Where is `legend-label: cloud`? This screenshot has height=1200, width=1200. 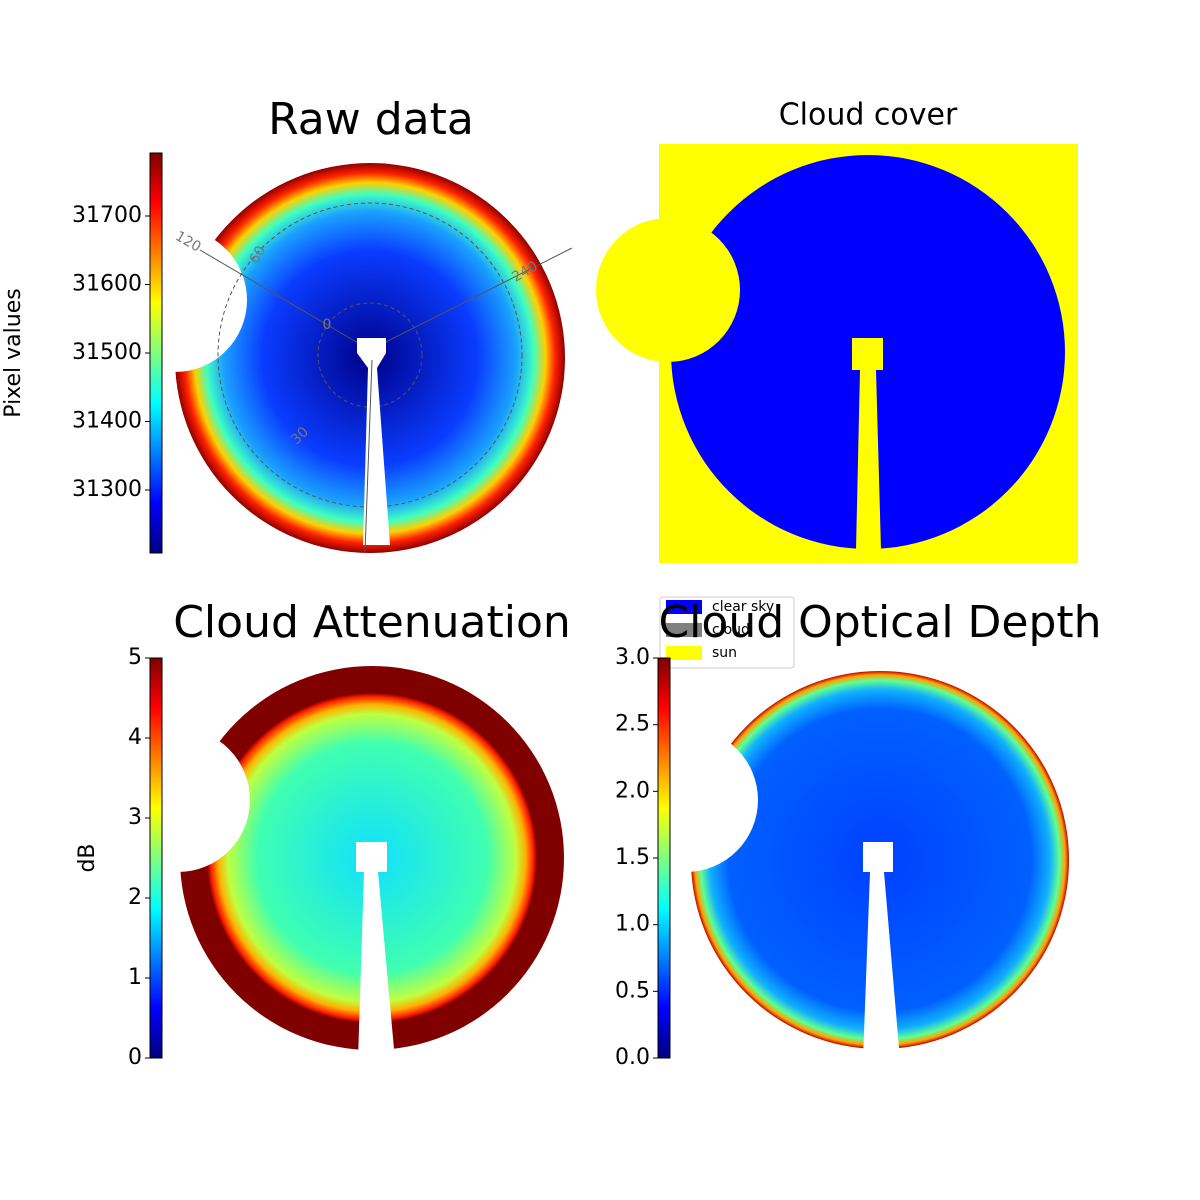 legend-label: cloud is located at coordinates (731, 630).